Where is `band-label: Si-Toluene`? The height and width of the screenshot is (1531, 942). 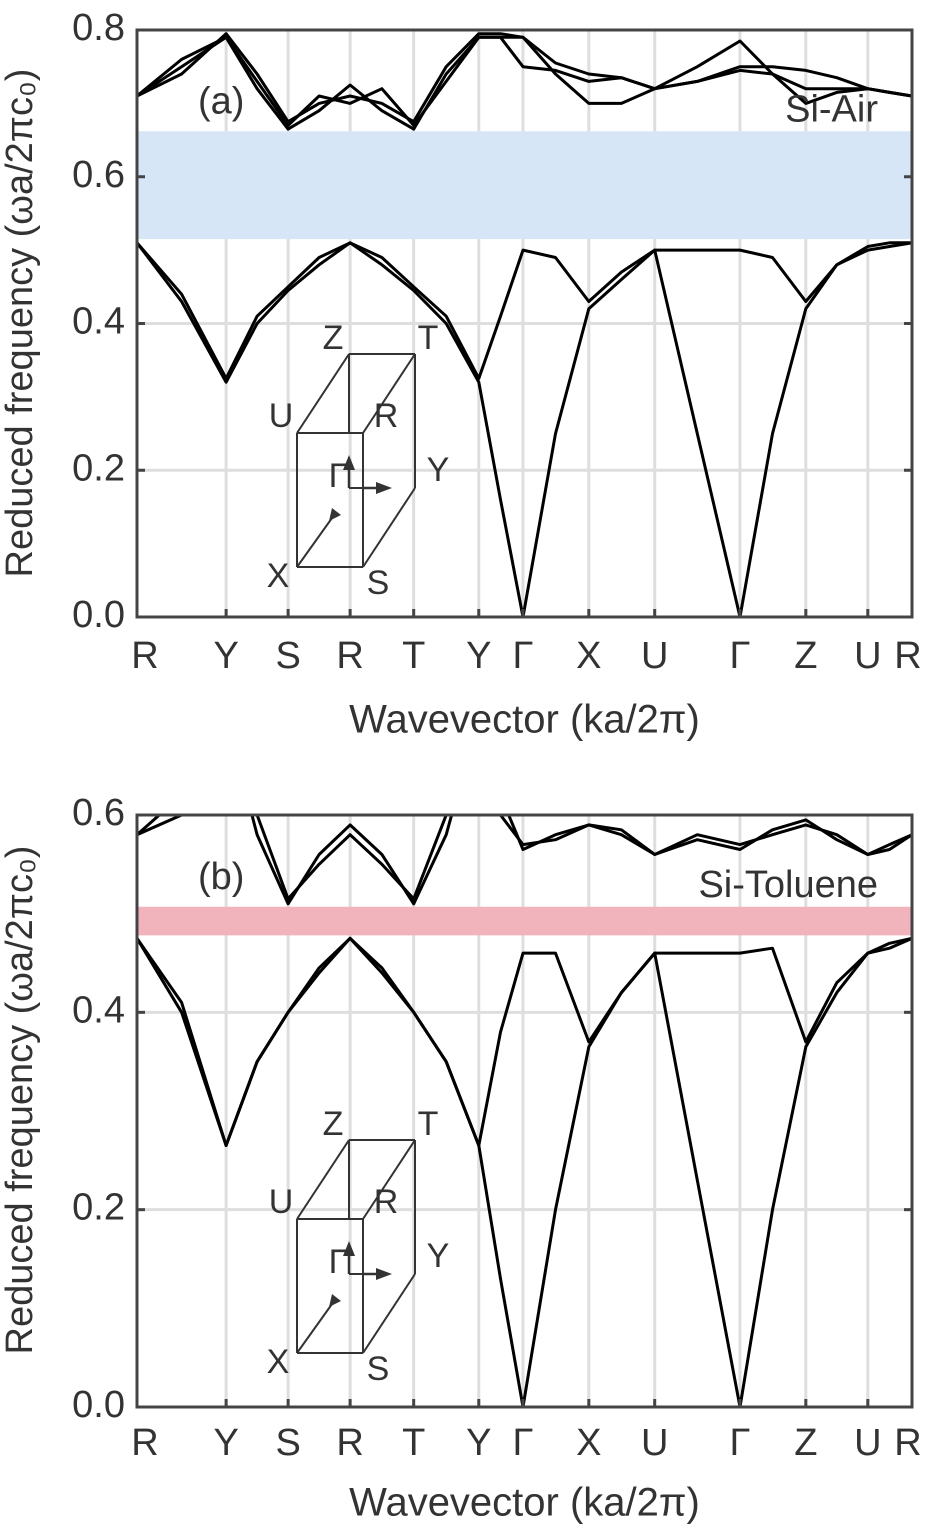 band-label: Si-Toluene is located at coordinates (788, 885).